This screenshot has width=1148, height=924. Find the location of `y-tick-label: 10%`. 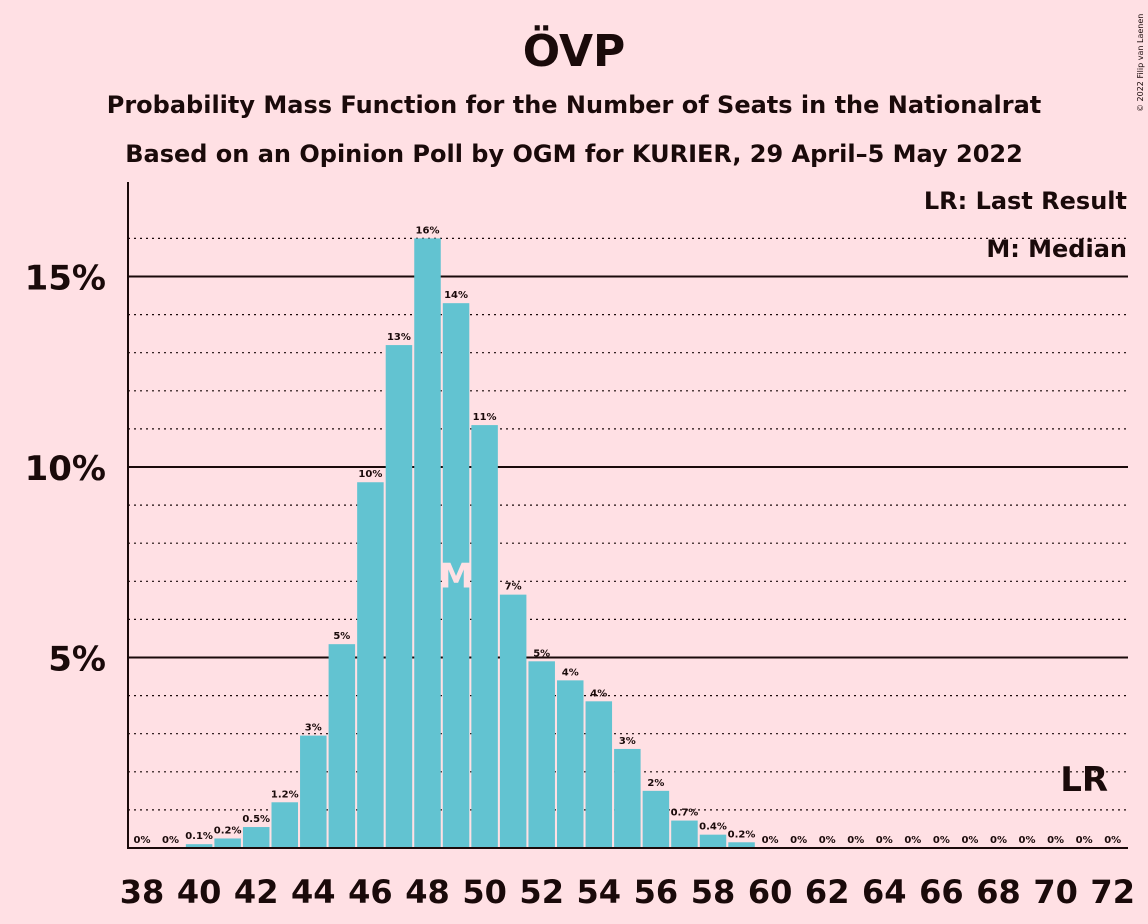

y-tick-label: 10% is located at coordinates (65, 469).